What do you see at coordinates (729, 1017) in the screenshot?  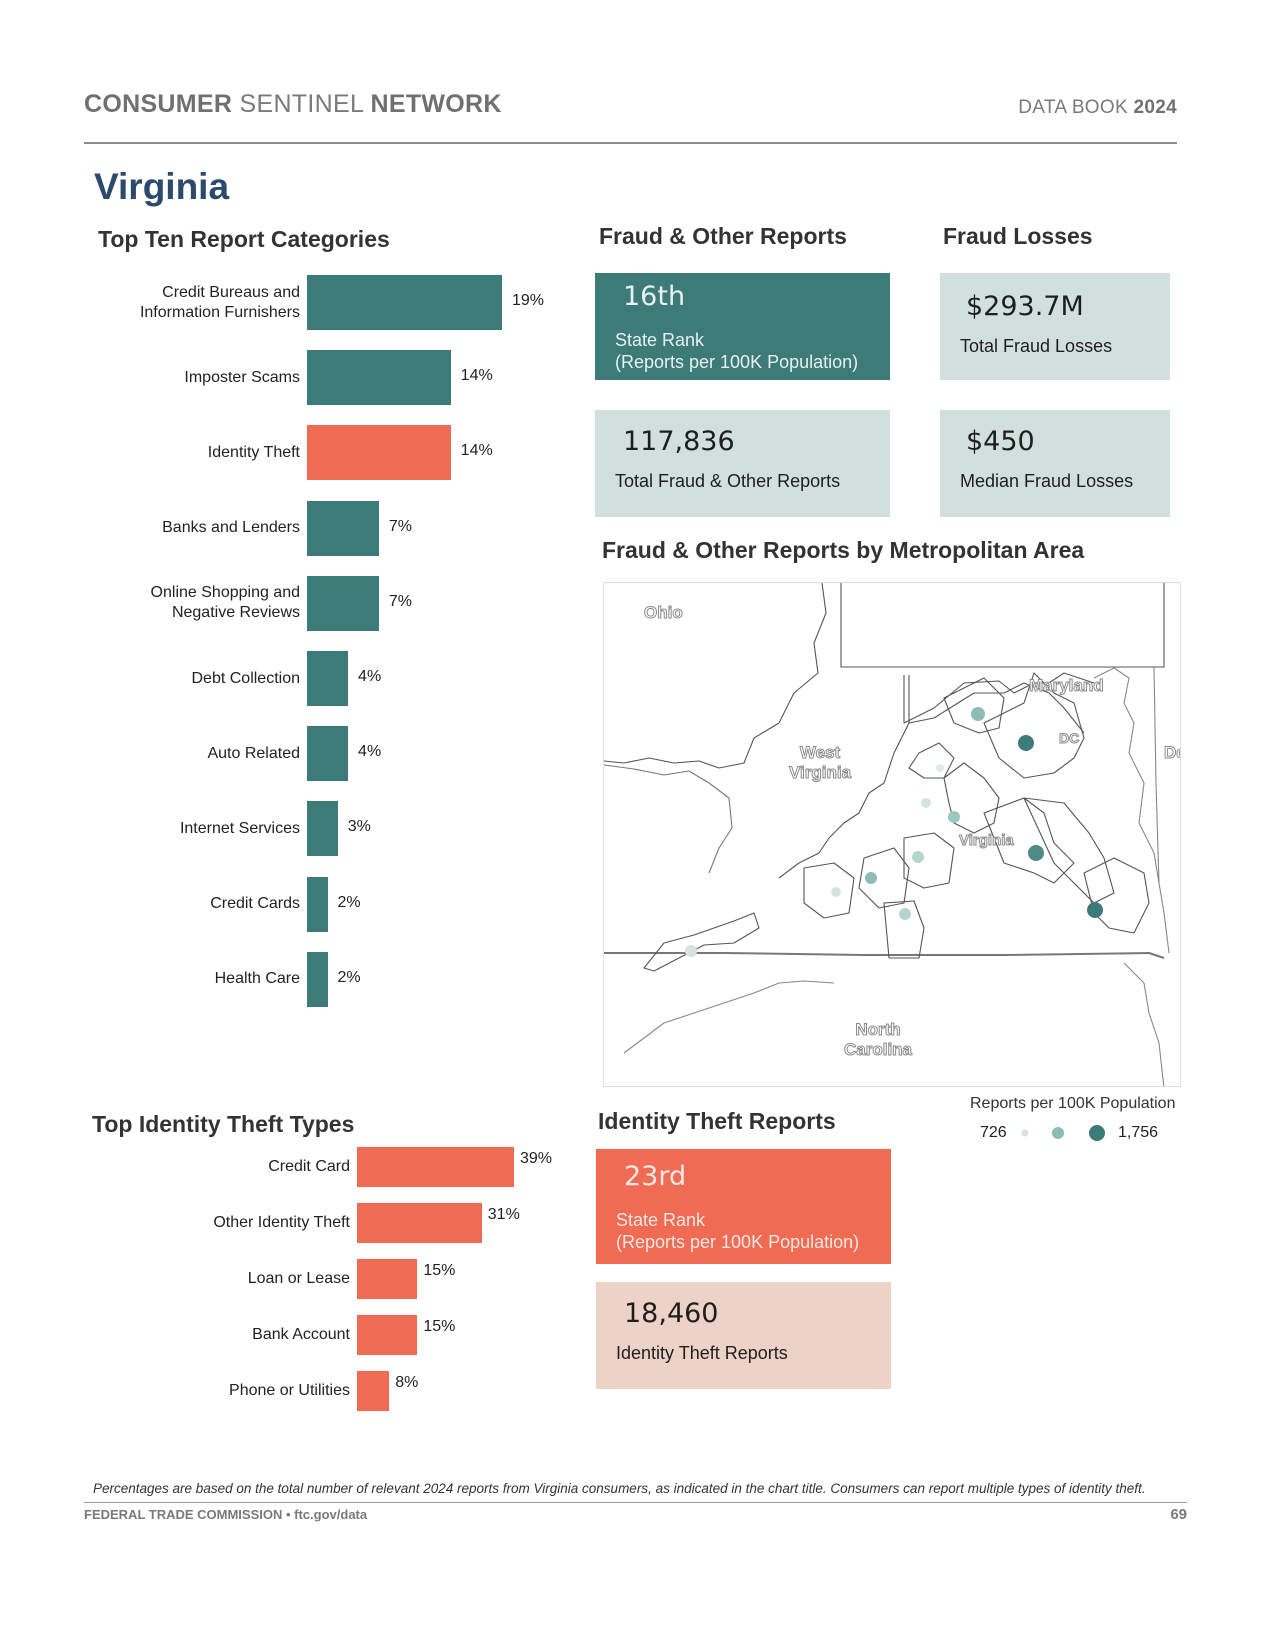 I see `nc-river` at bounding box center [729, 1017].